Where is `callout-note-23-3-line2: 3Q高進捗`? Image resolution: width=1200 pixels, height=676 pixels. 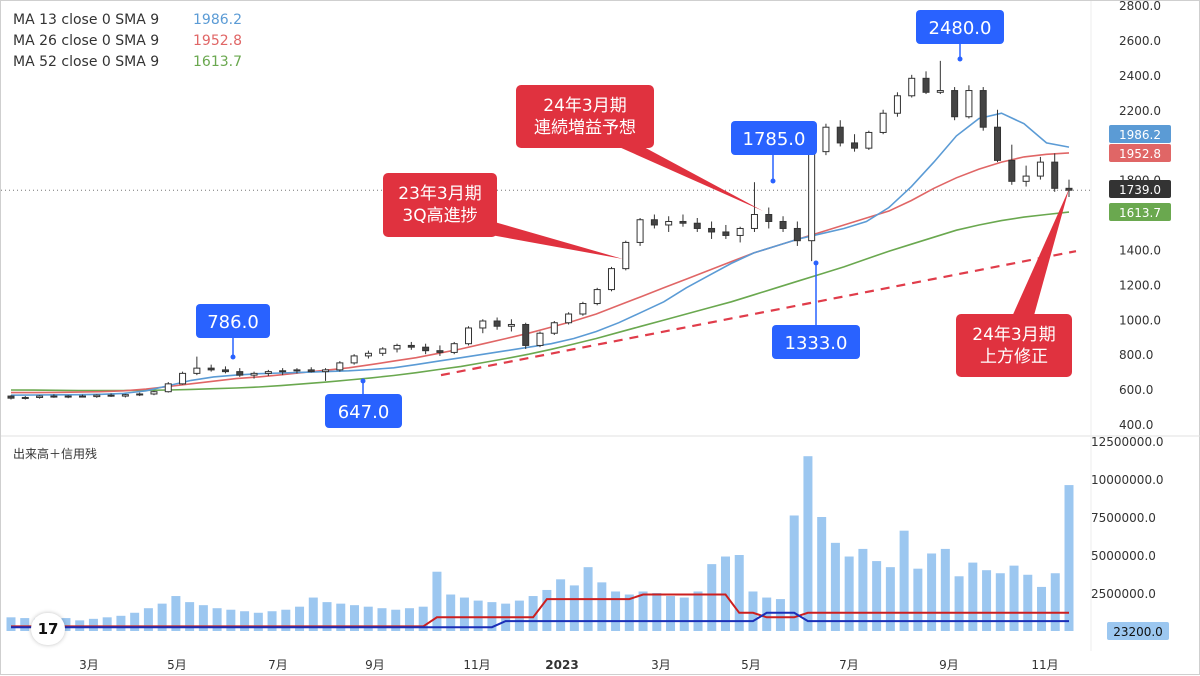
callout-note-23-3-line2: 3Q高進捗 is located at coordinates (439, 216).